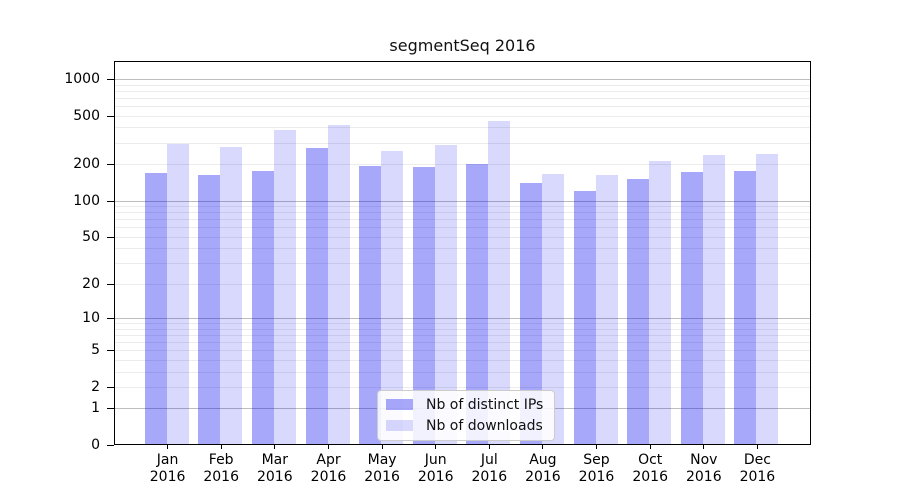 Image resolution: width=900 pixels, height=500 pixels. What do you see at coordinates (638, 311) in the screenshot?
I see `bar-nb-of-distinct-ips-oct-2016` at bounding box center [638, 311].